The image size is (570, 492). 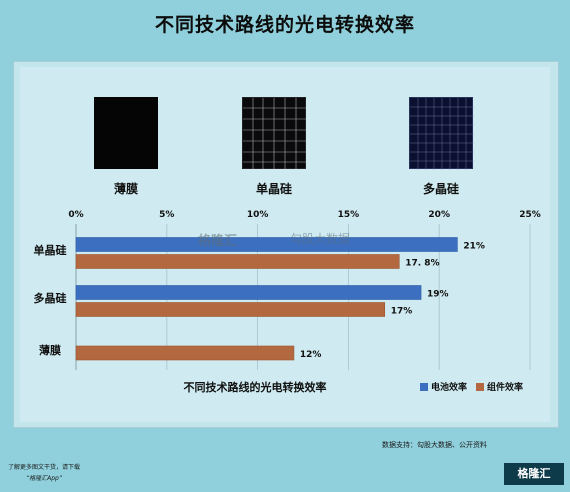 What do you see at coordinates (50, 250) in the screenshot?
I see `category-label: 单晶硅` at bounding box center [50, 250].